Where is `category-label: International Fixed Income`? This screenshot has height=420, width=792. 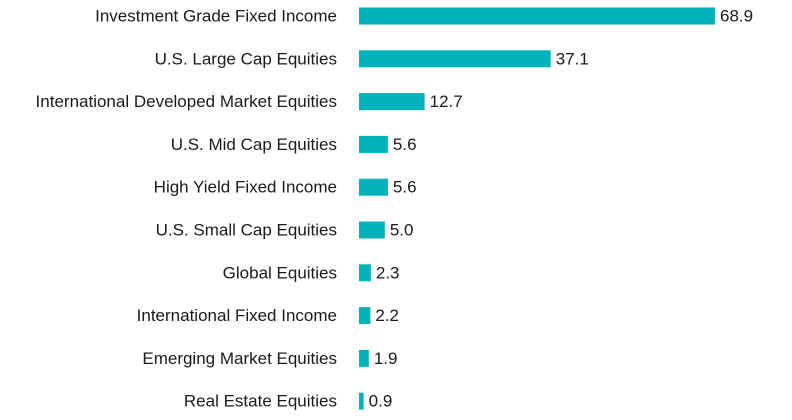 category-label: International Fixed Income is located at coordinates (237, 315).